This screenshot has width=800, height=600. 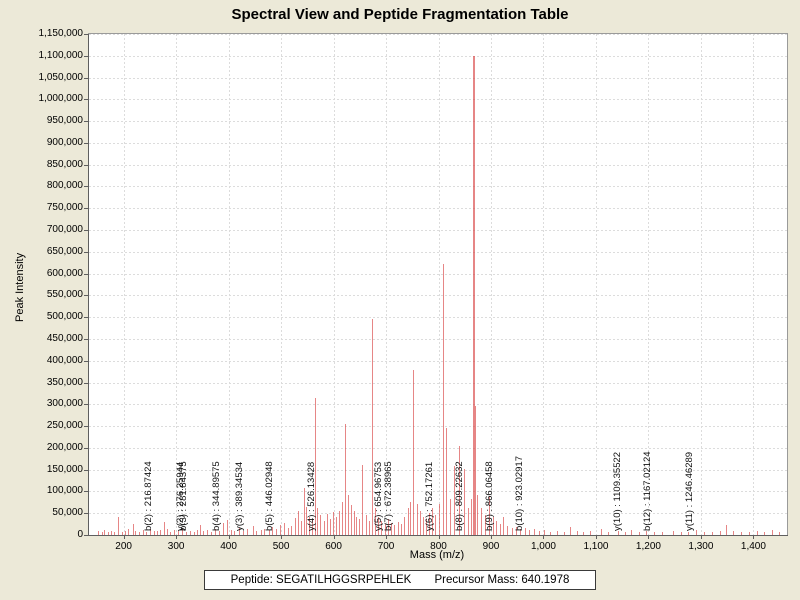 What do you see at coordinates (64, 447) in the screenshot?
I see `y-tick-label: 200,000` at bounding box center [64, 447].